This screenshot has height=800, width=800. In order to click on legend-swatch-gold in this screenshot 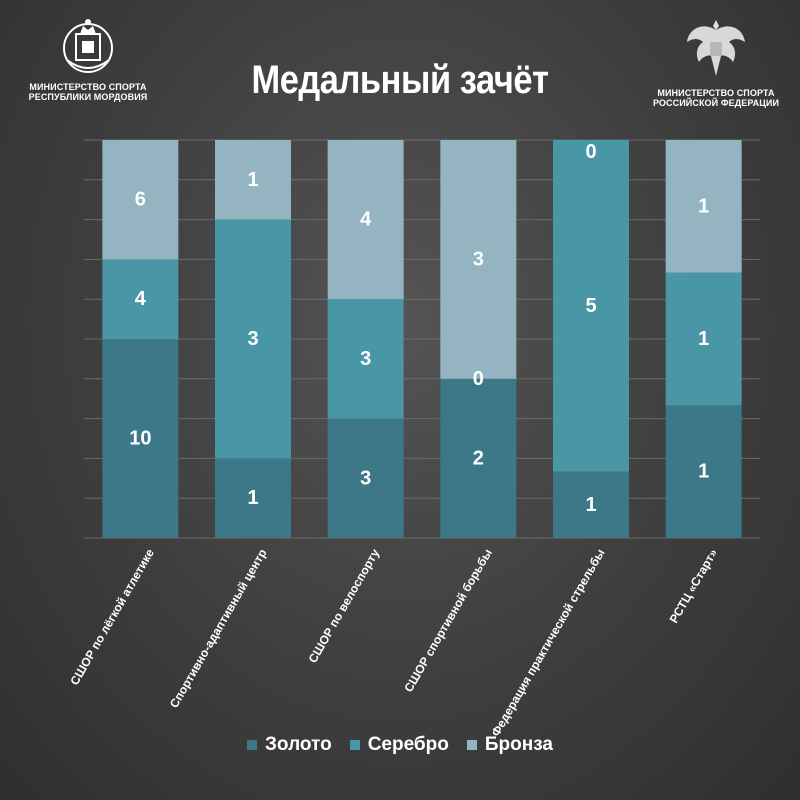, I will do `click(252, 745)`.